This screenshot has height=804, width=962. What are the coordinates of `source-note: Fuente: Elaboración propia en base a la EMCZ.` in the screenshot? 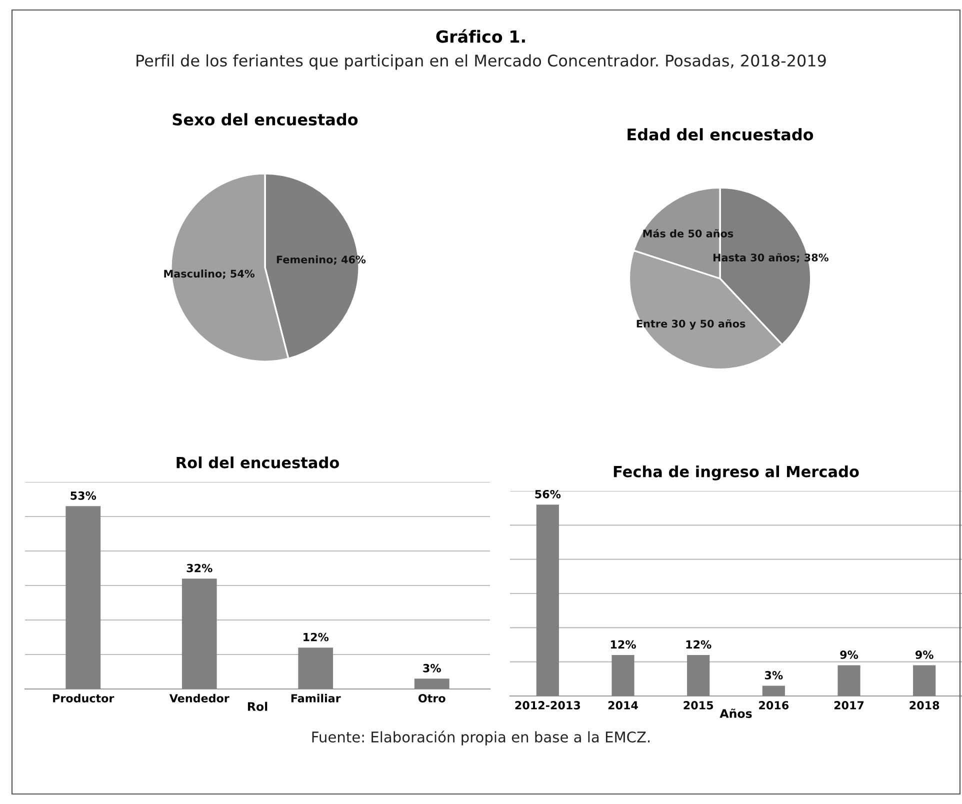 It's located at (481, 738).